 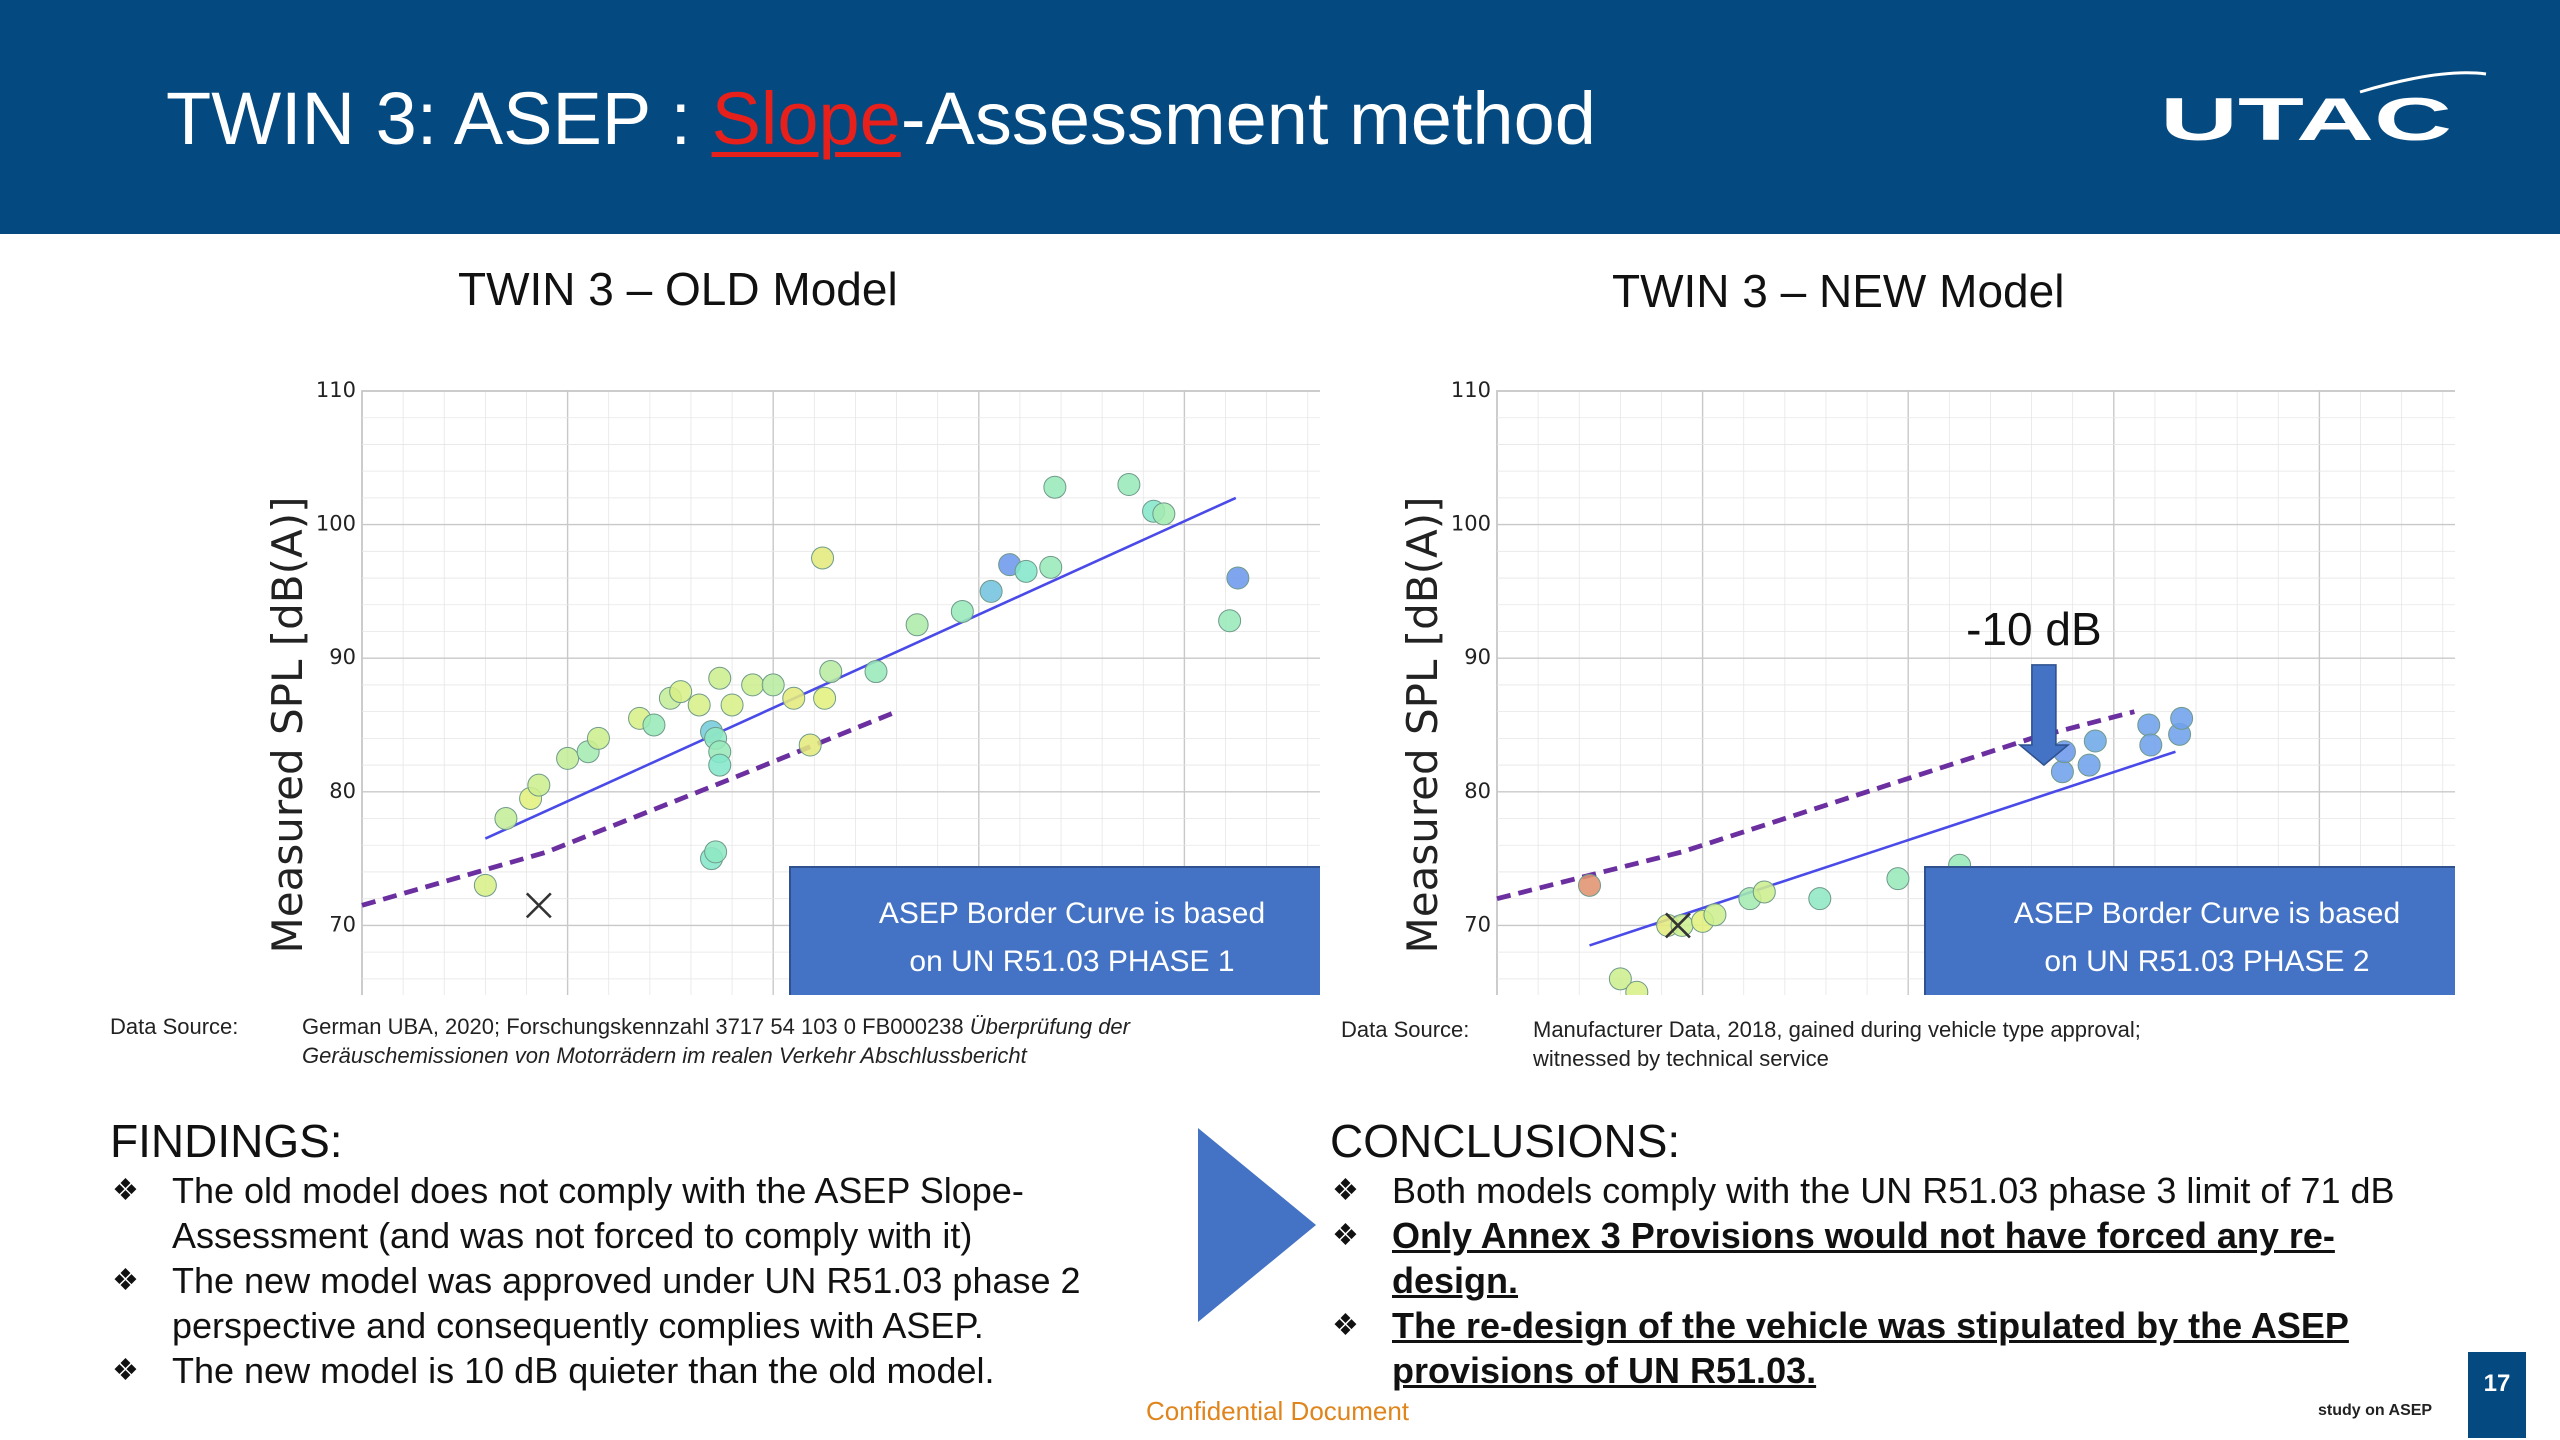 I want to click on annotation-text: on UN R51.03 PHASE 1, so click(x=1071, y=961).